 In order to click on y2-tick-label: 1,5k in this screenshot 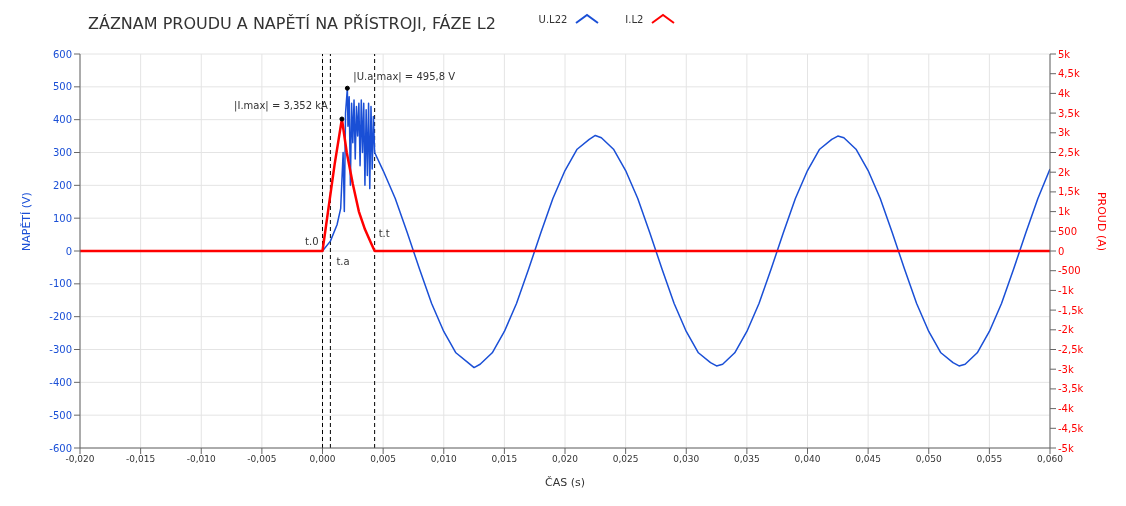, I will do `click(1069, 192)`.